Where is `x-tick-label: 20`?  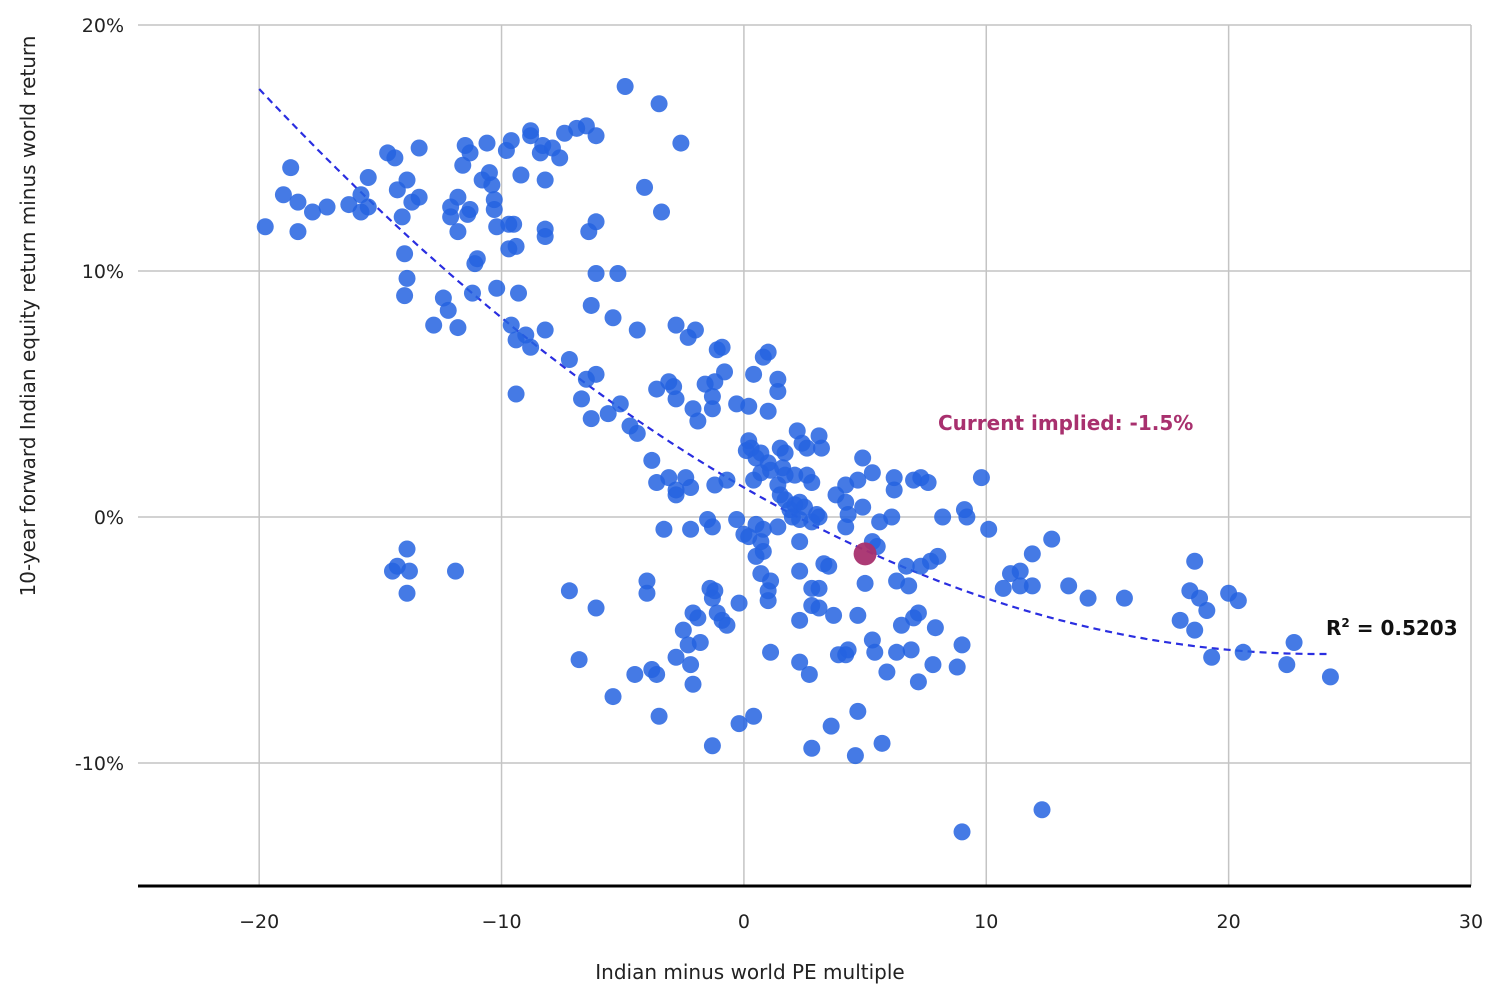 x-tick-label: 20 is located at coordinates (1229, 922).